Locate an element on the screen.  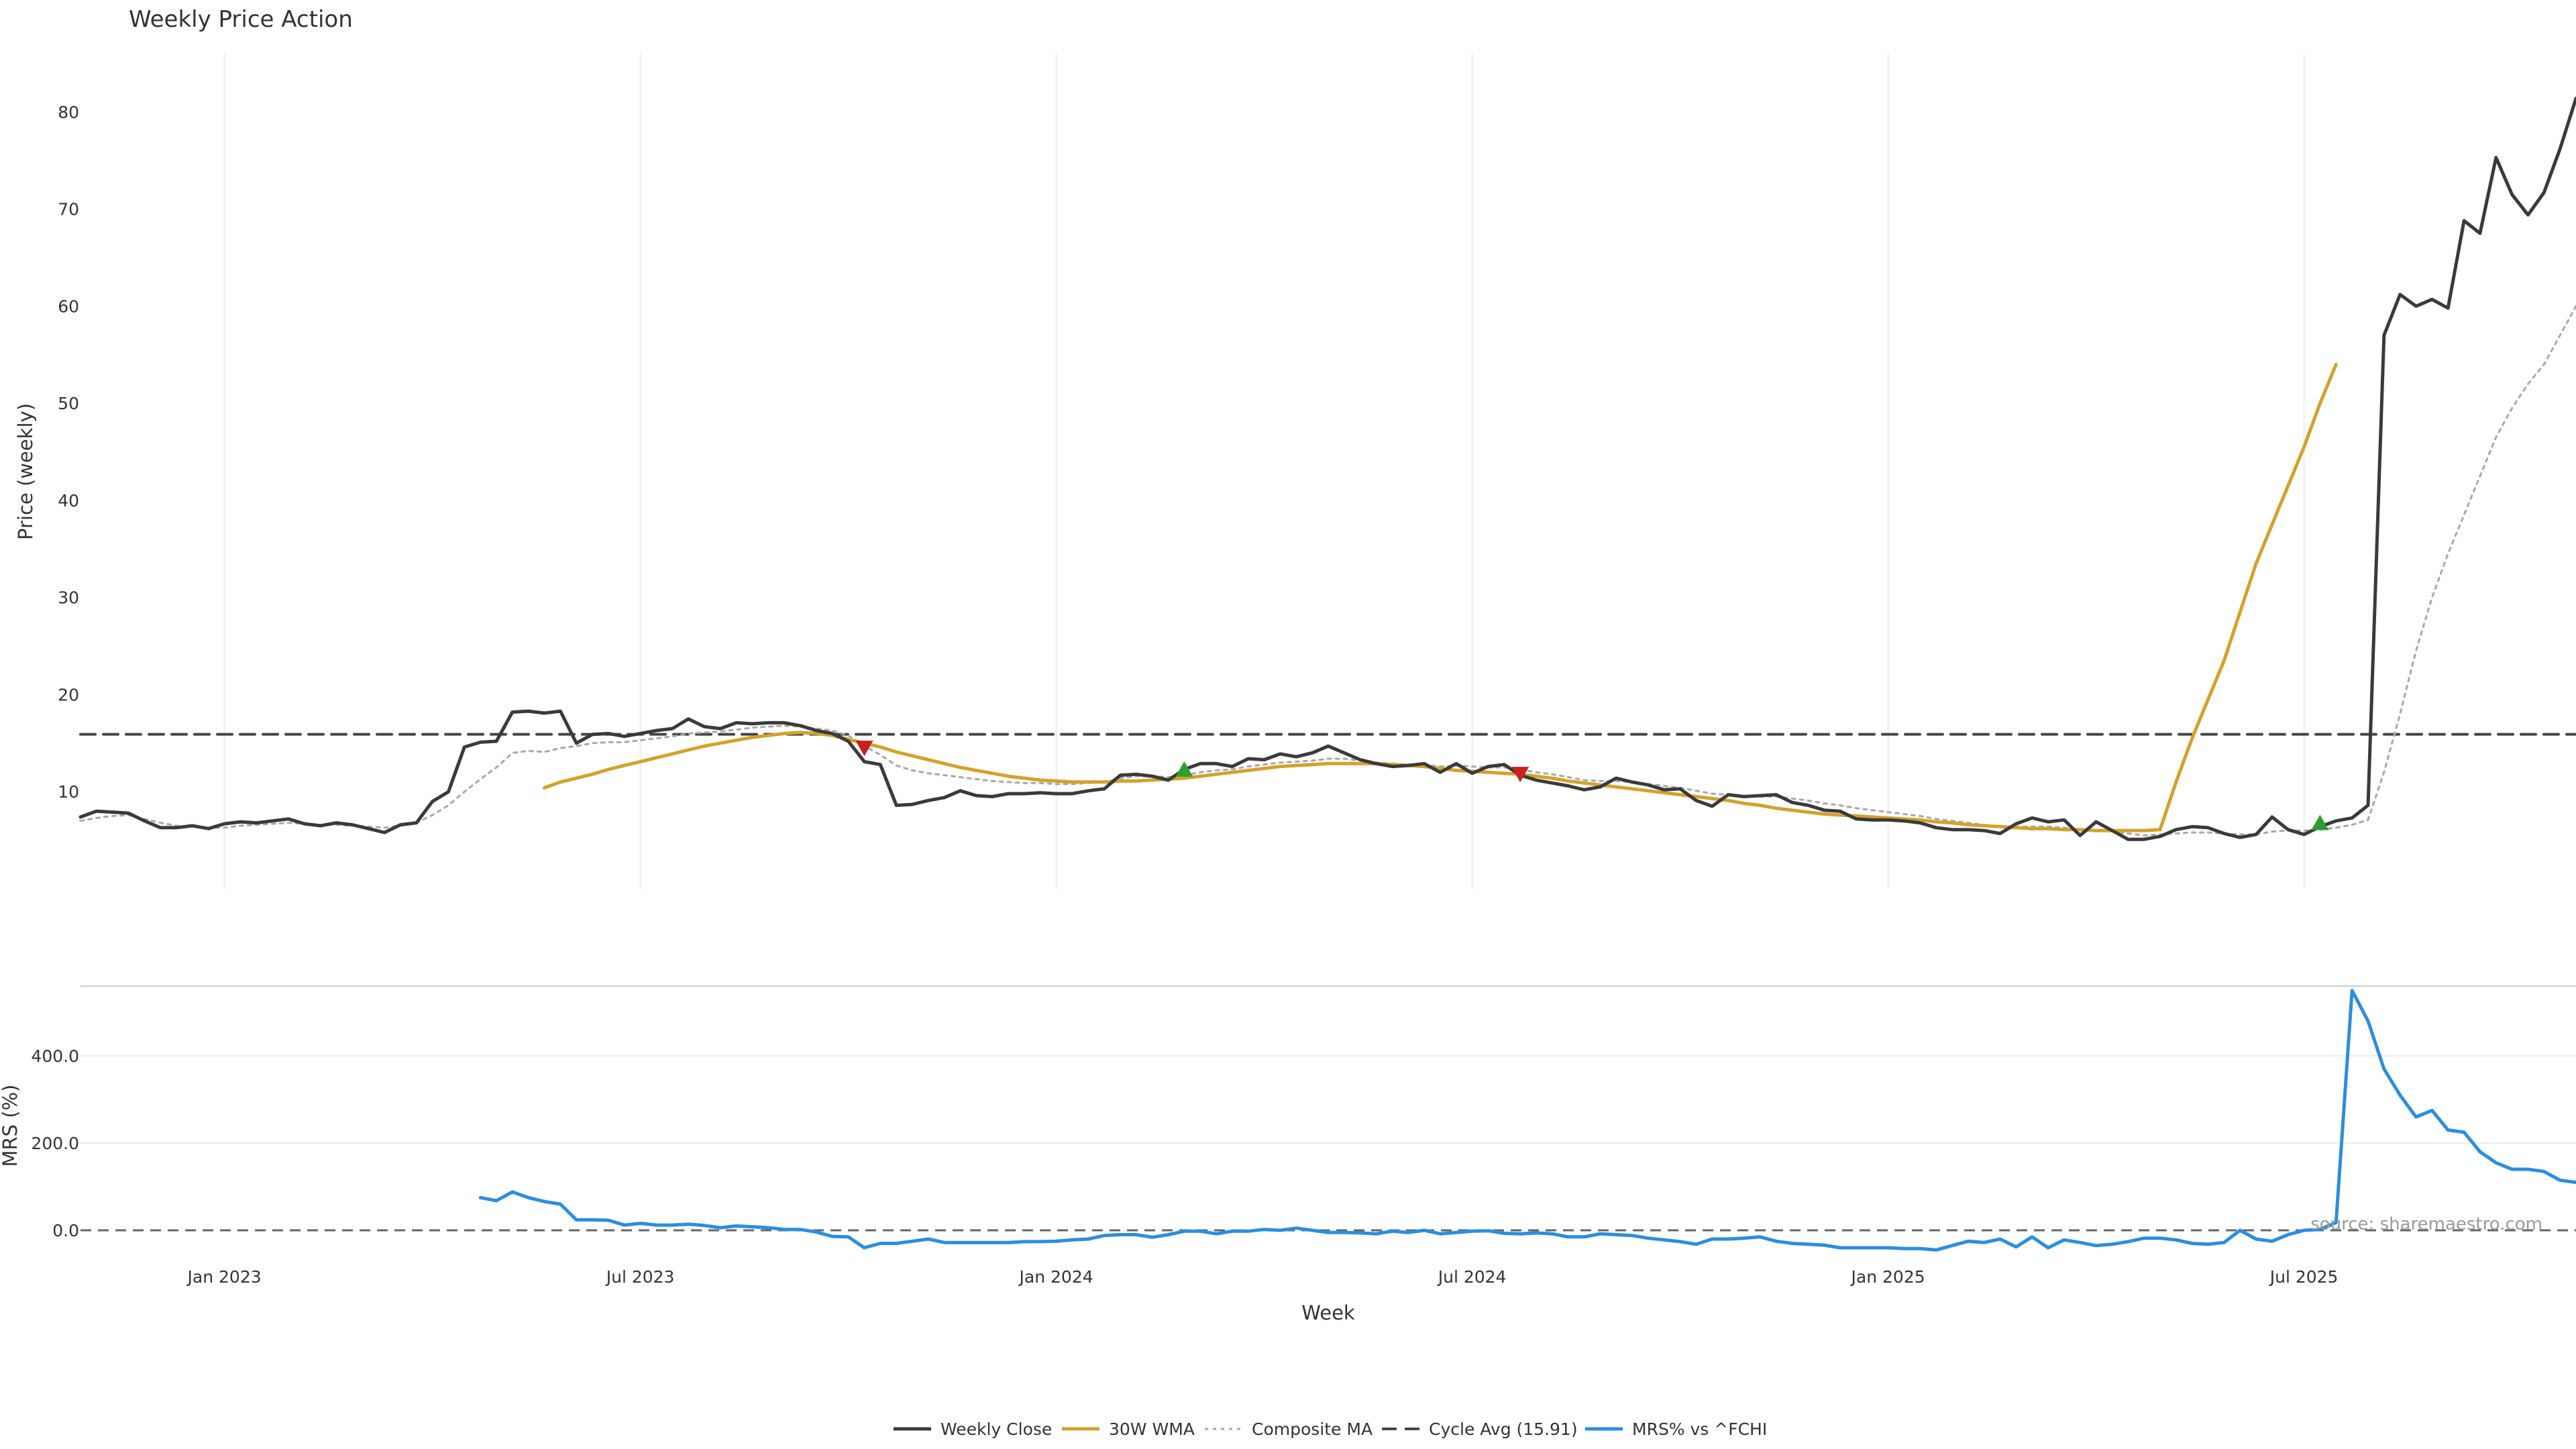
price-y-tick-labels: 10 20 30 40 50 60 70 80 is located at coordinates (68, 452).